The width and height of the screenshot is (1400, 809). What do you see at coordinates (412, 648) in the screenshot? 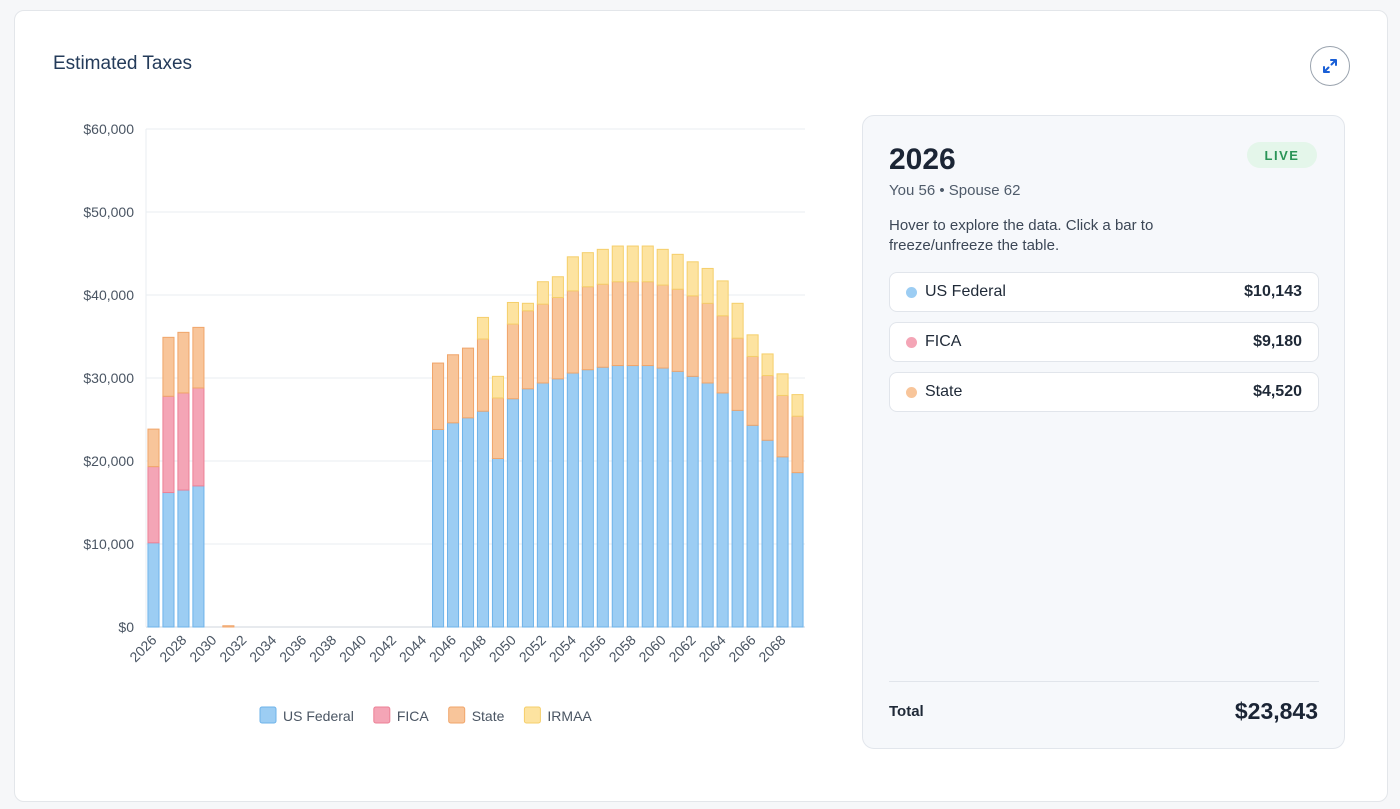
I see `x-tick-label: 2044` at bounding box center [412, 648].